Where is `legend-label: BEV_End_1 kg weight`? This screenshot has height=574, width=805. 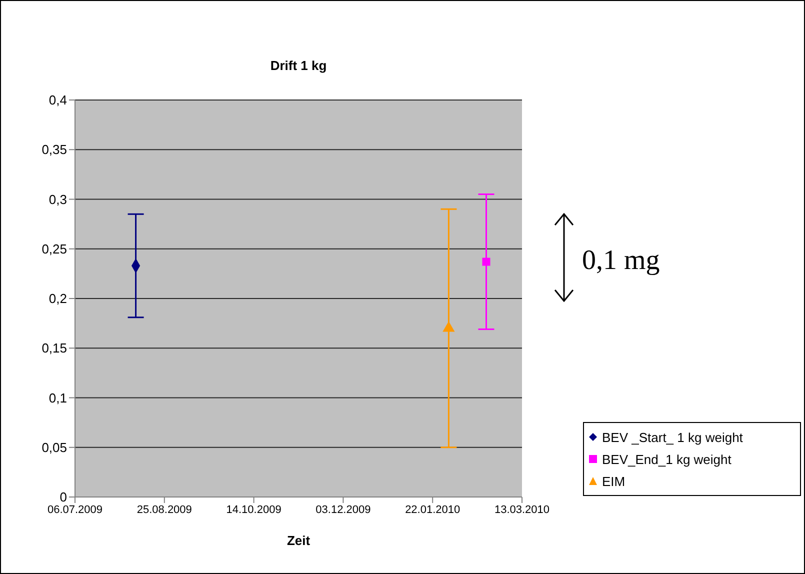
legend-label: BEV_End_1 kg weight is located at coordinates (667, 459).